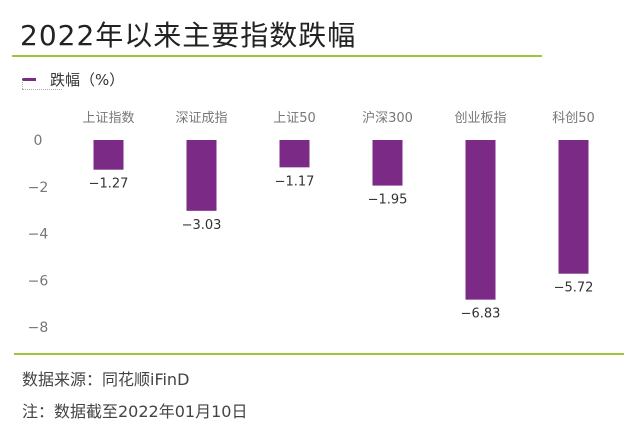 The height and width of the screenshot is (427, 640). Describe the element at coordinates (277, 56) in the screenshot. I see `title-underline` at that location.